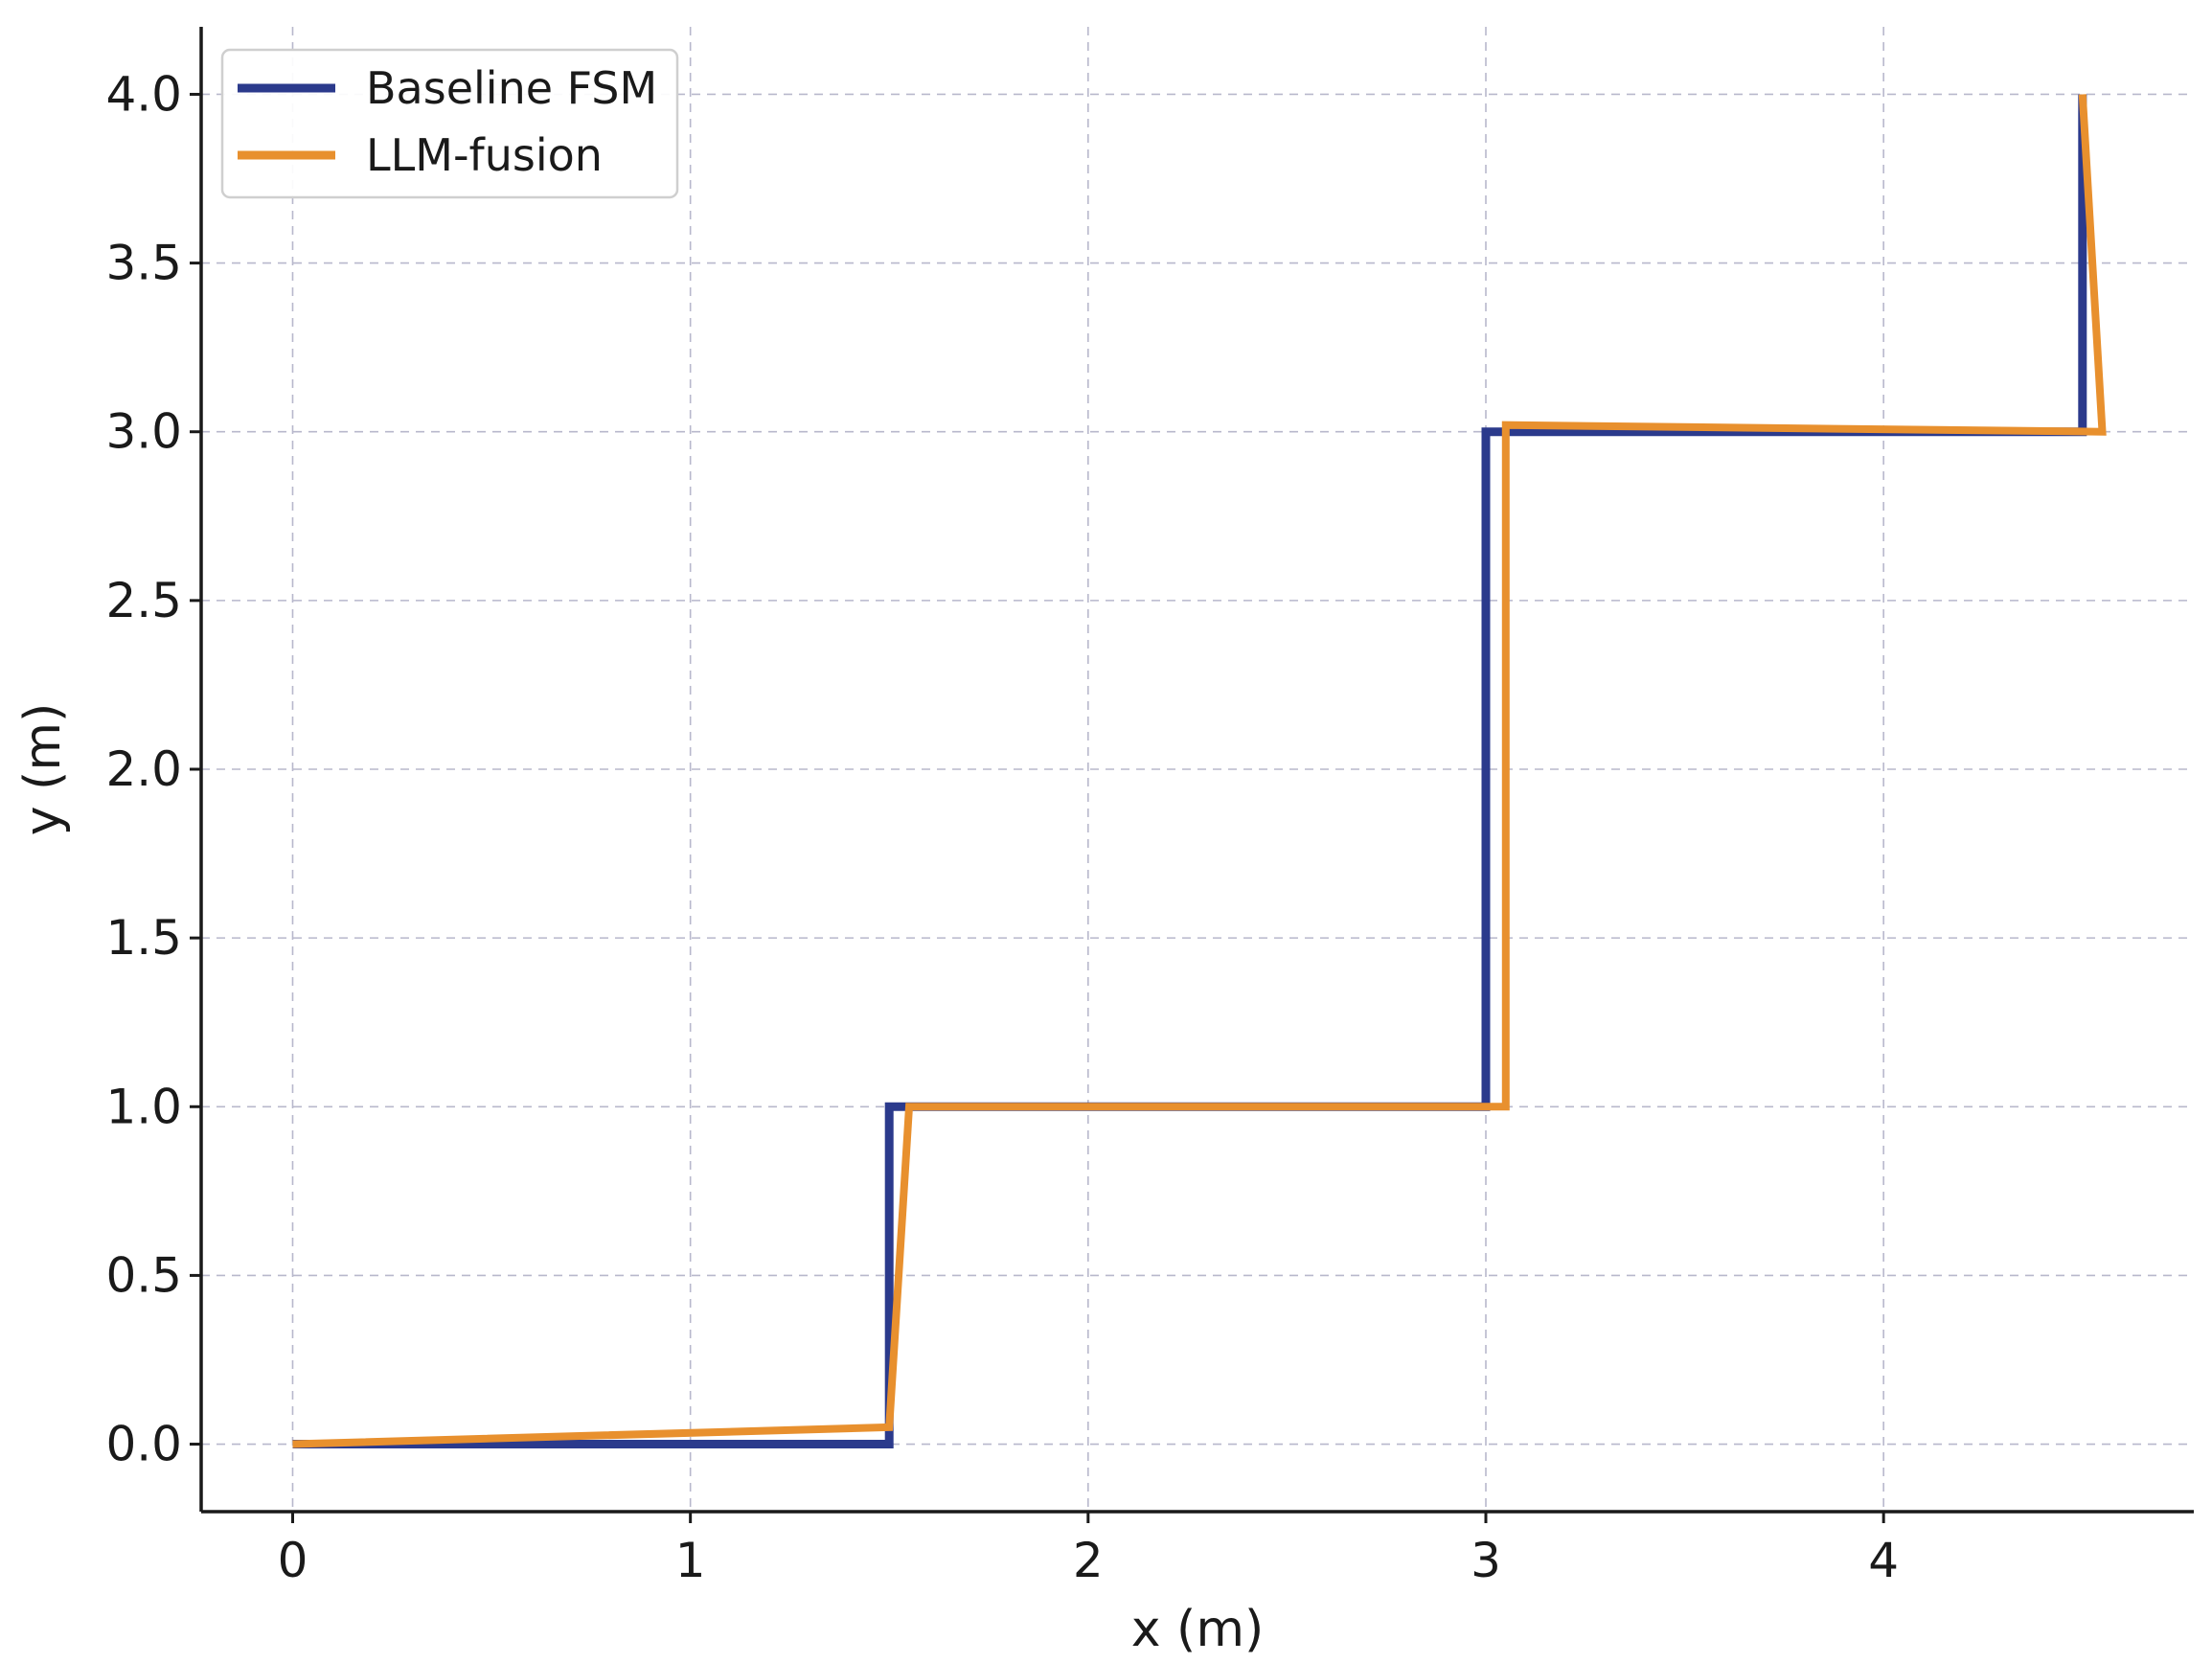 Image resolution: width=2212 pixels, height=1663 pixels. I want to click on legend: Baseline FSM LLM-fusion, so click(449, 123).